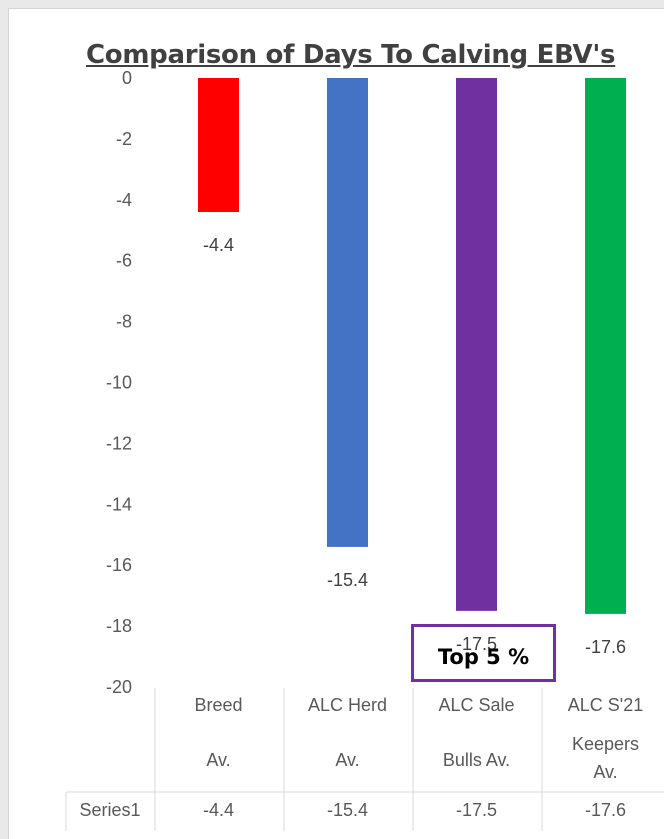 This screenshot has height=839, width=664. Describe the element at coordinates (347, 580) in the screenshot. I see `data-label: -15.4` at that location.